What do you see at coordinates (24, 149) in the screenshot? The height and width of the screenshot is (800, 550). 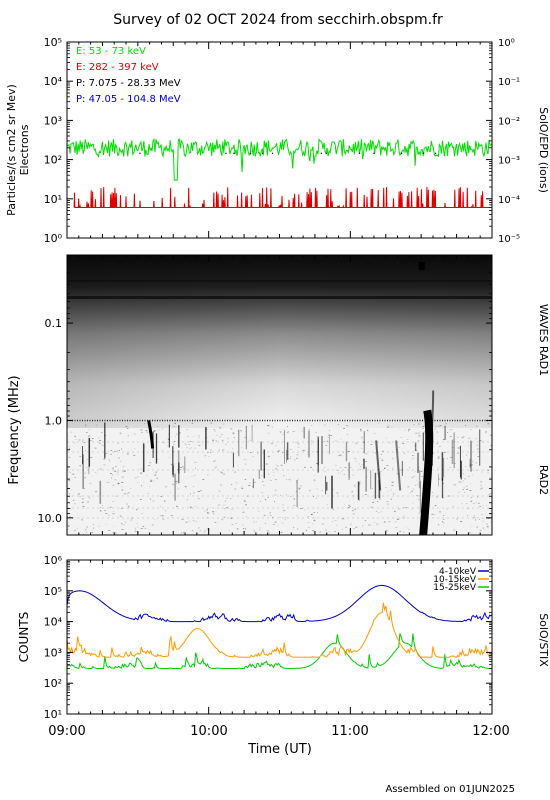 I see `particles-ylabel-sub: Electrons` at bounding box center [24, 149].